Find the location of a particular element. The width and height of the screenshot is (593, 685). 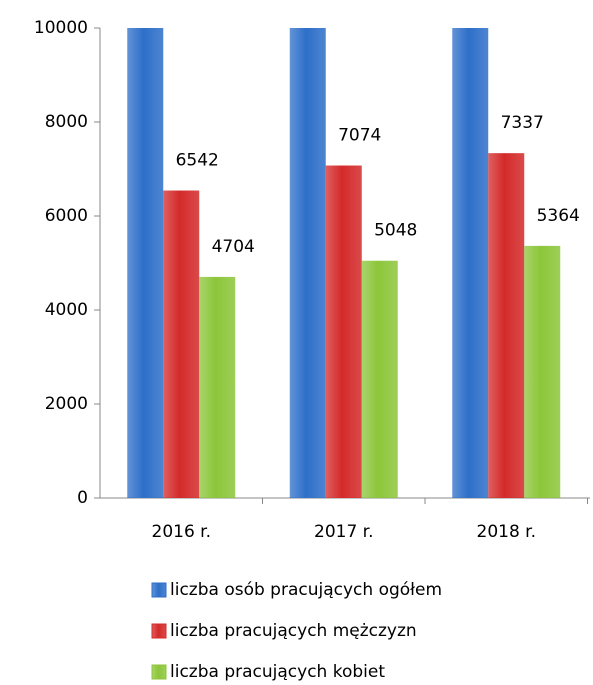

data-label: 5048 is located at coordinates (395, 231).